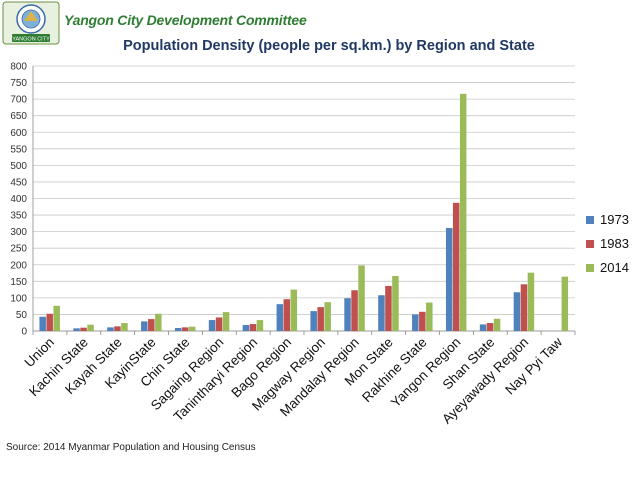 The image size is (638, 479). Describe the element at coordinates (18, 116) in the screenshot. I see `y-tick-label: 650` at that location.